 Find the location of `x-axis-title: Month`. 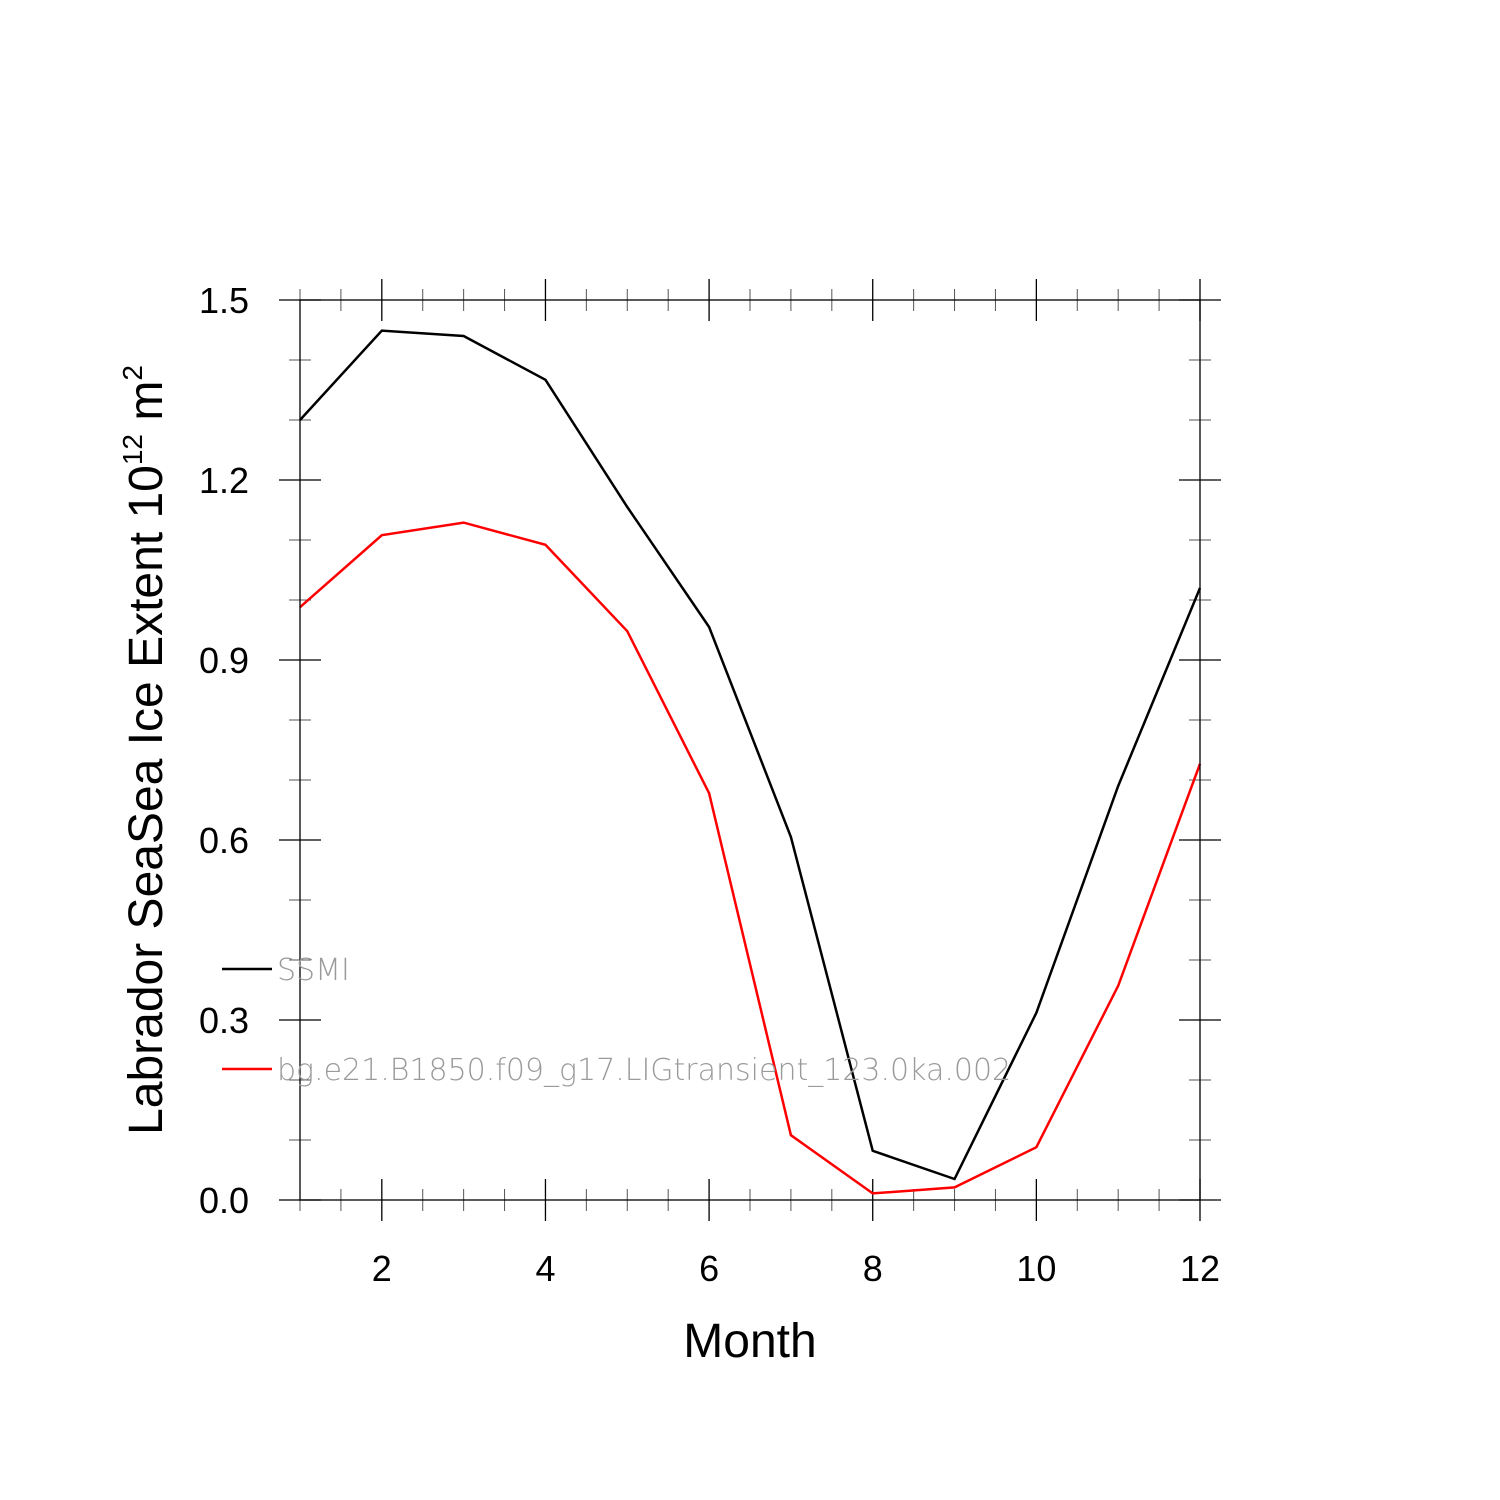

x-axis-title: Month is located at coordinates (749, 1341).